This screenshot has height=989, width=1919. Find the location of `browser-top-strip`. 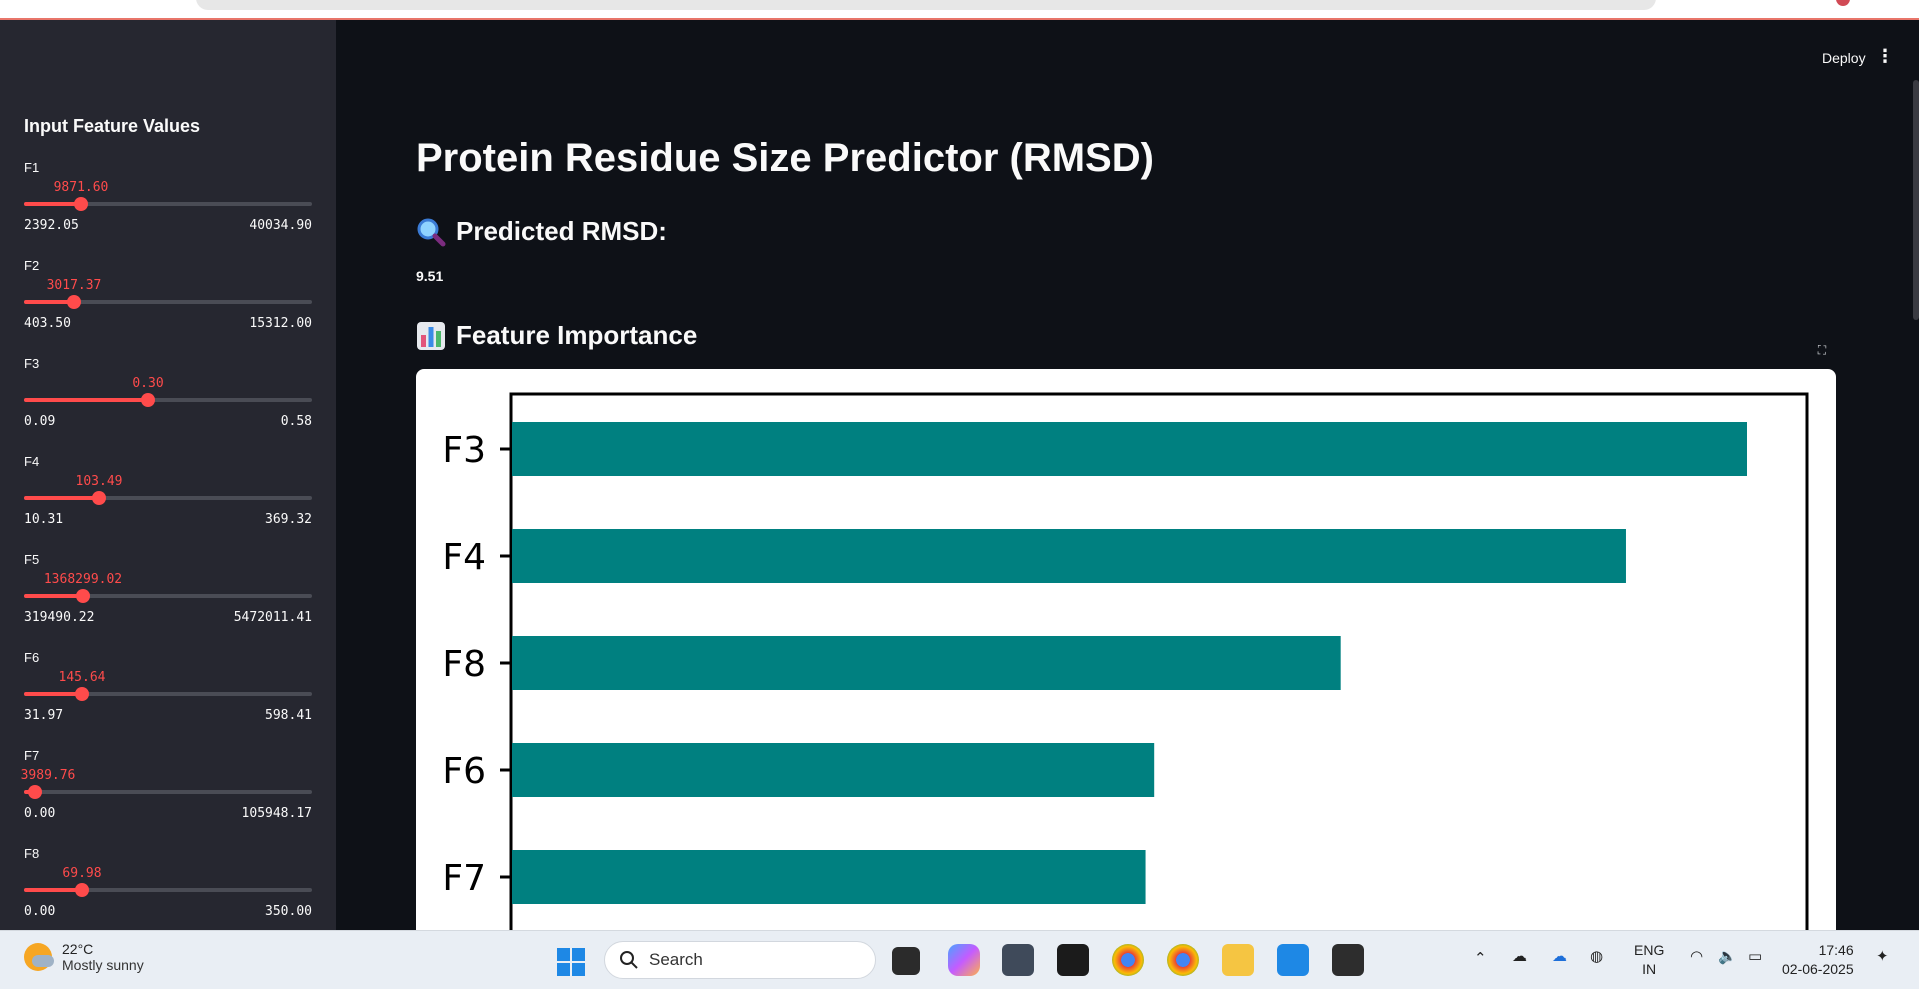

browser-top-strip is located at coordinates (959, 10).